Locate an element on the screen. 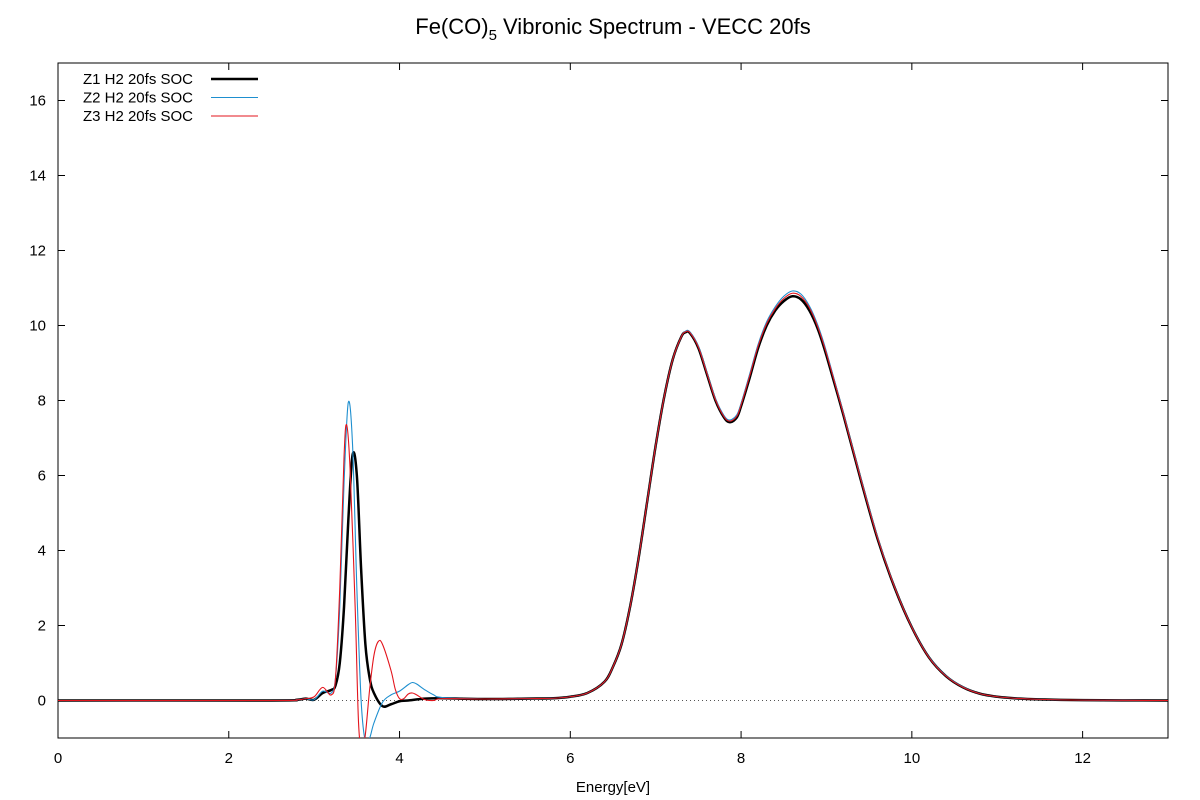 The image size is (1200, 800). y-tick-label: 10 is located at coordinates (37, 326).